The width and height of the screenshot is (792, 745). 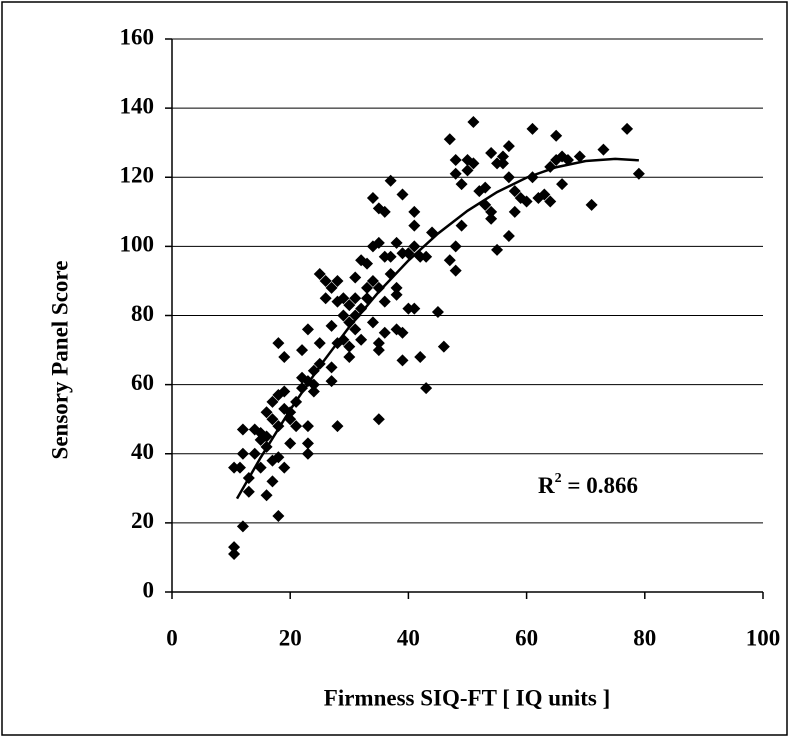 I want to click on y-axis-title: Sensory Panel Score, so click(x=59, y=360).